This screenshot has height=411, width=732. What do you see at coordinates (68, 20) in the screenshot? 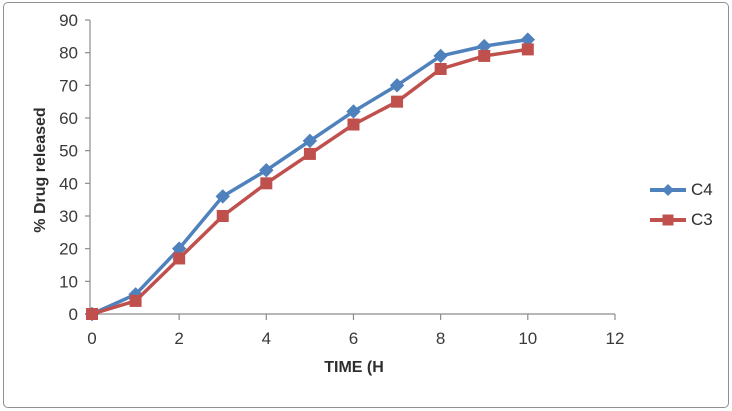
I see `y-tick-label: 90` at bounding box center [68, 20].